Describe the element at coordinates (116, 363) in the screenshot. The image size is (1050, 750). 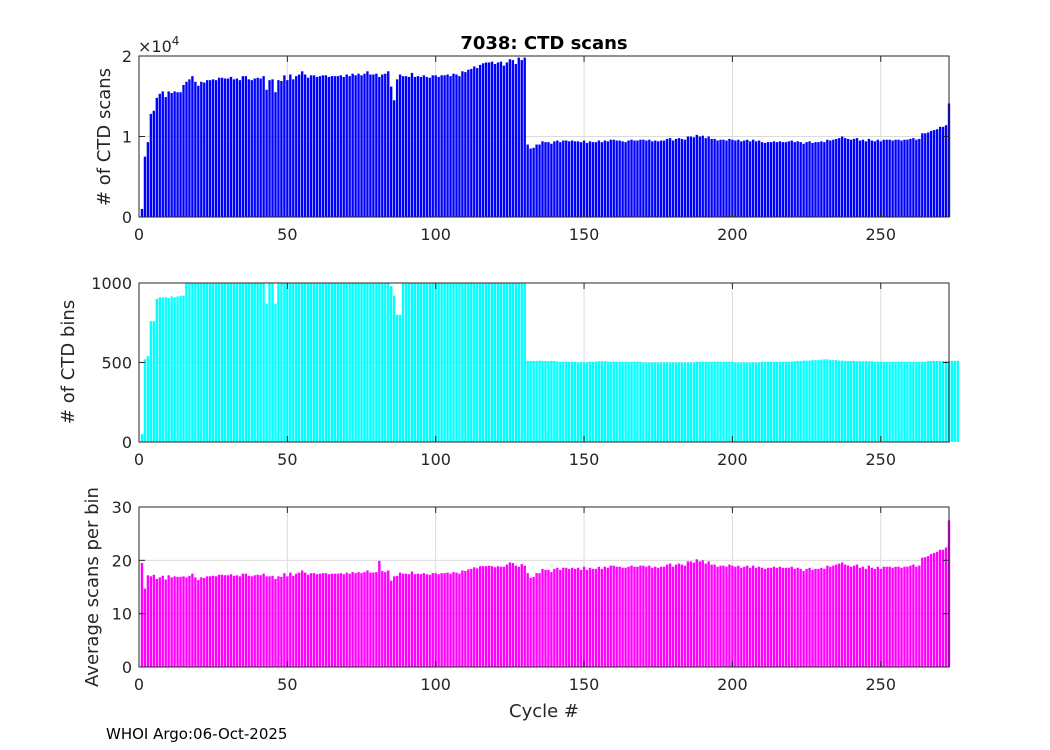
I see `bins-y-tick-label: 500` at that location.